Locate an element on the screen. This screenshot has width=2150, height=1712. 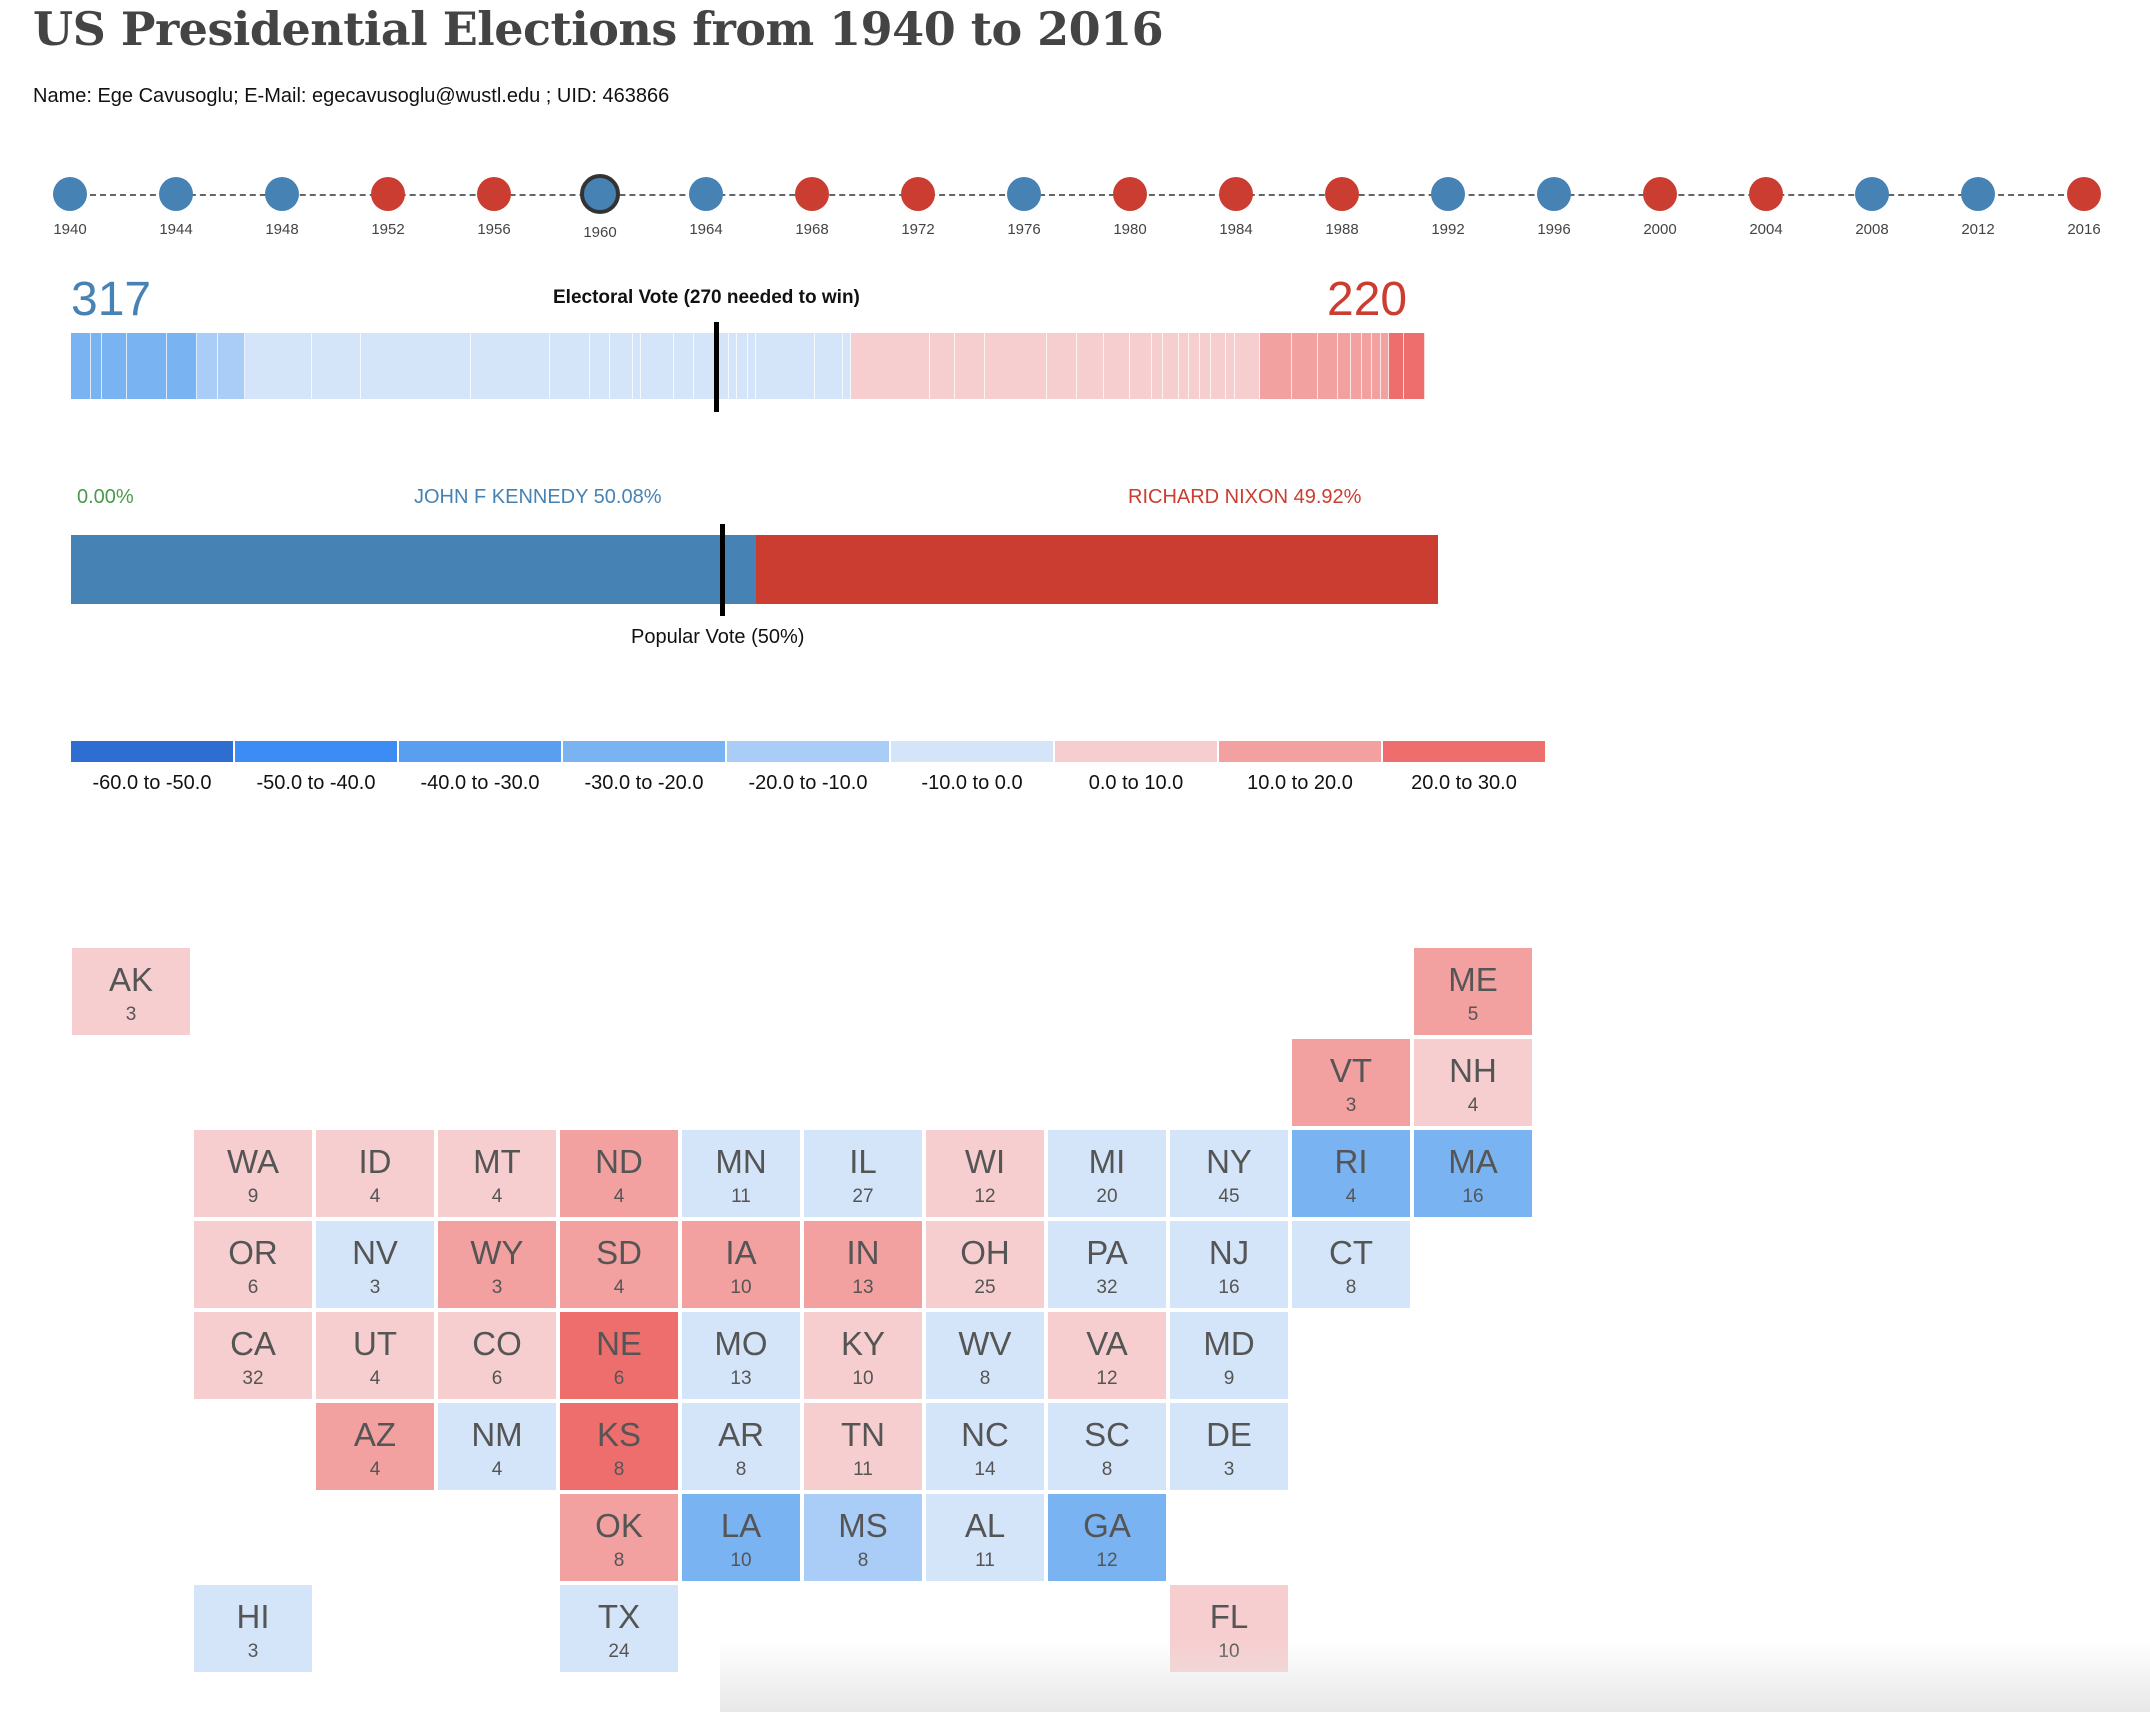
state-tile-tn: TN 11 is located at coordinates (863, 1446).